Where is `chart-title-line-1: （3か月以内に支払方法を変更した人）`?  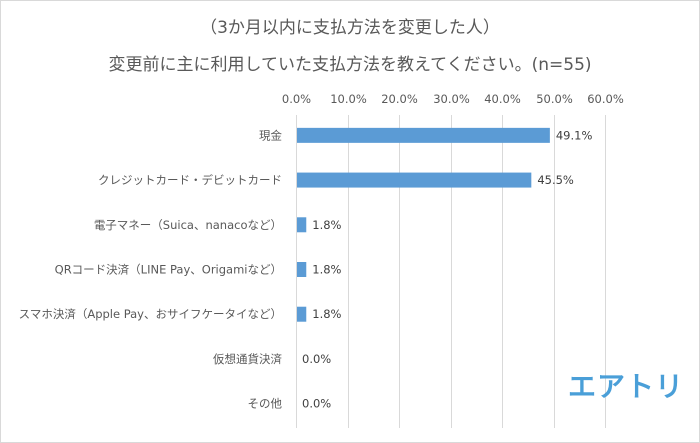 chart-title-line-1: （3か月以内に支払方法を変更した人） is located at coordinates (350, 28).